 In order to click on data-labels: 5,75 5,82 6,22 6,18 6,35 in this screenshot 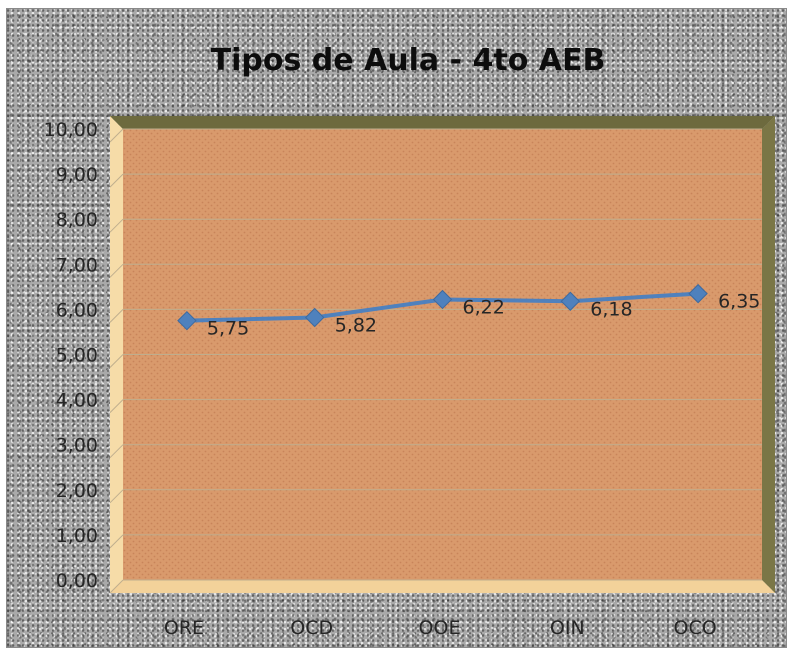, I will do `click(484, 315)`.